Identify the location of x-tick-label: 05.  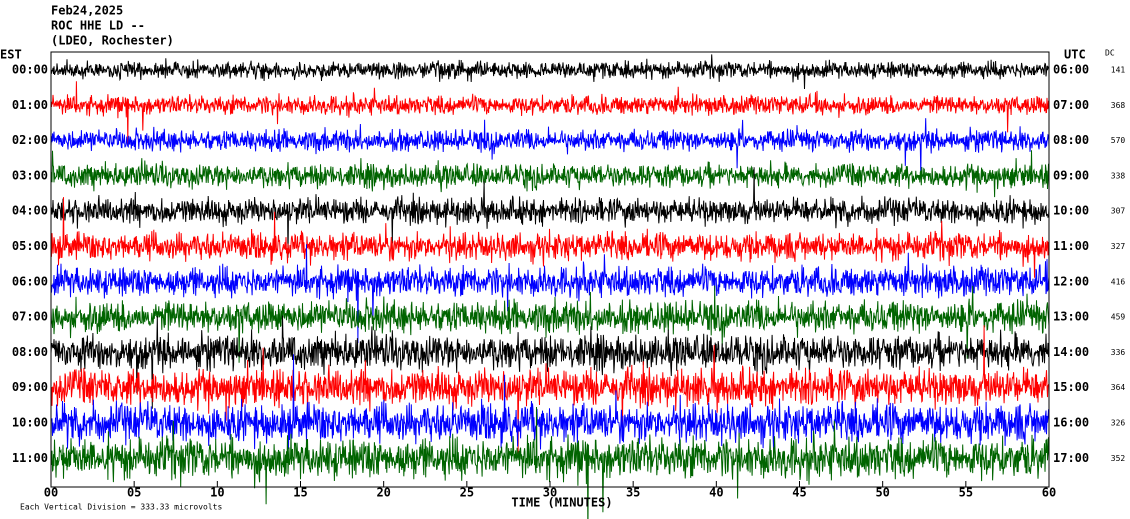
(134, 493).